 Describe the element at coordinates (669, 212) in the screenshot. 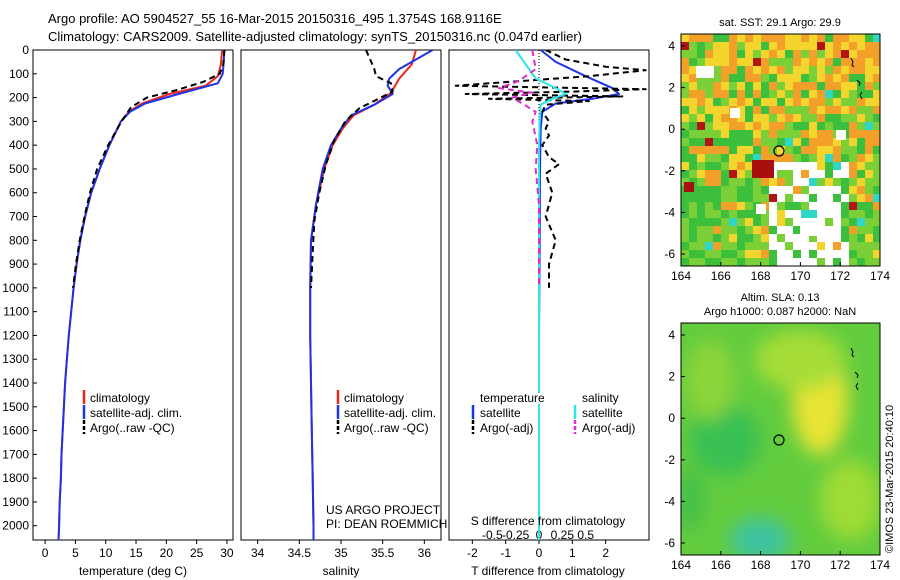

I see `lat-tick-label: -4` at that location.